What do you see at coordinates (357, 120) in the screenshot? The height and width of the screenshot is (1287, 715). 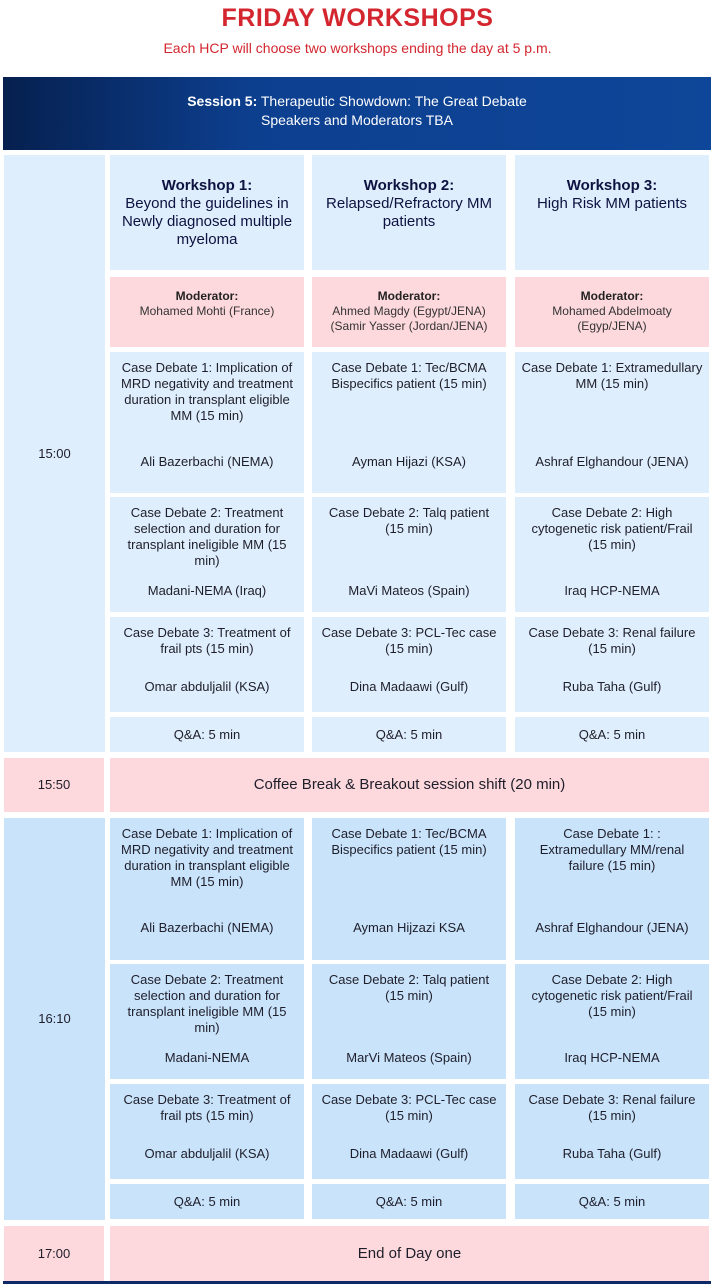 I see `session-subline: Speakers and Moderators TBA` at bounding box center [357, 120].